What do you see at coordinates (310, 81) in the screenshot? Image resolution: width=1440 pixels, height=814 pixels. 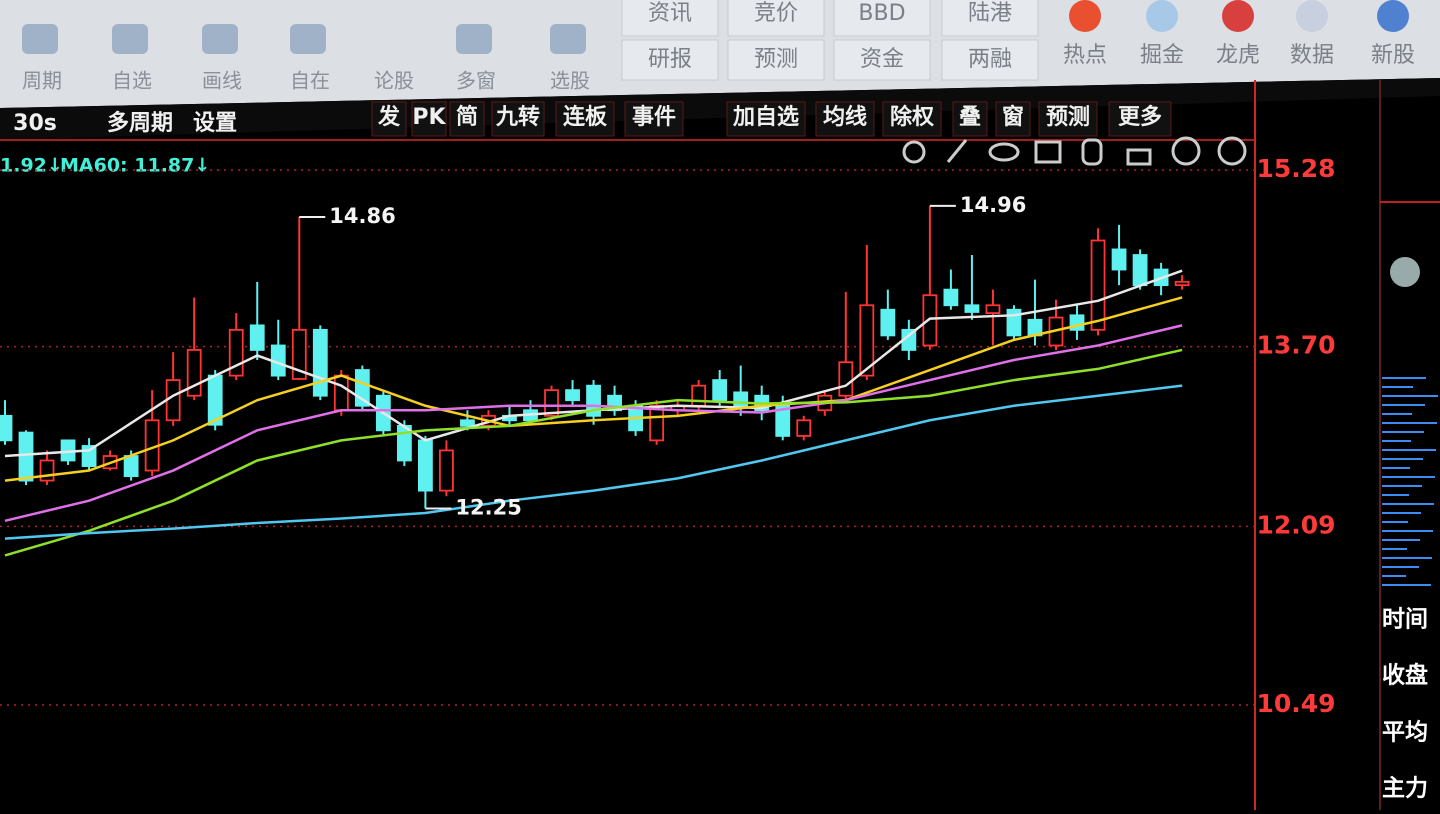 I see `tool-label: 自在` at bounding box center [310, 81].